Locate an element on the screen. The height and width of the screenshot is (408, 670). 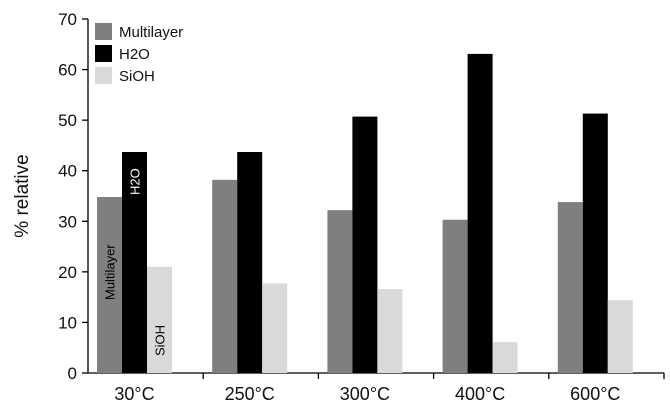
legend-swatch-multilayer is located at coordinates (103, 31).